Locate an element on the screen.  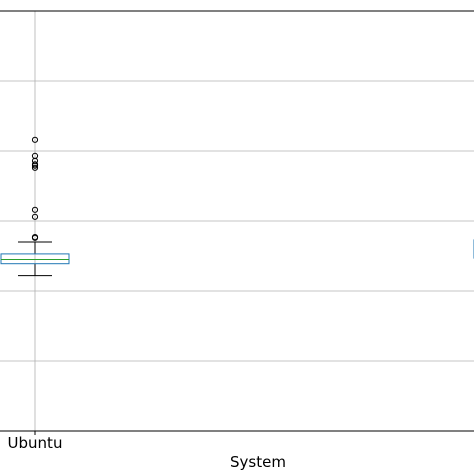
x-tick-labels: UbuntuWindows is located at coordinates (35, 441).